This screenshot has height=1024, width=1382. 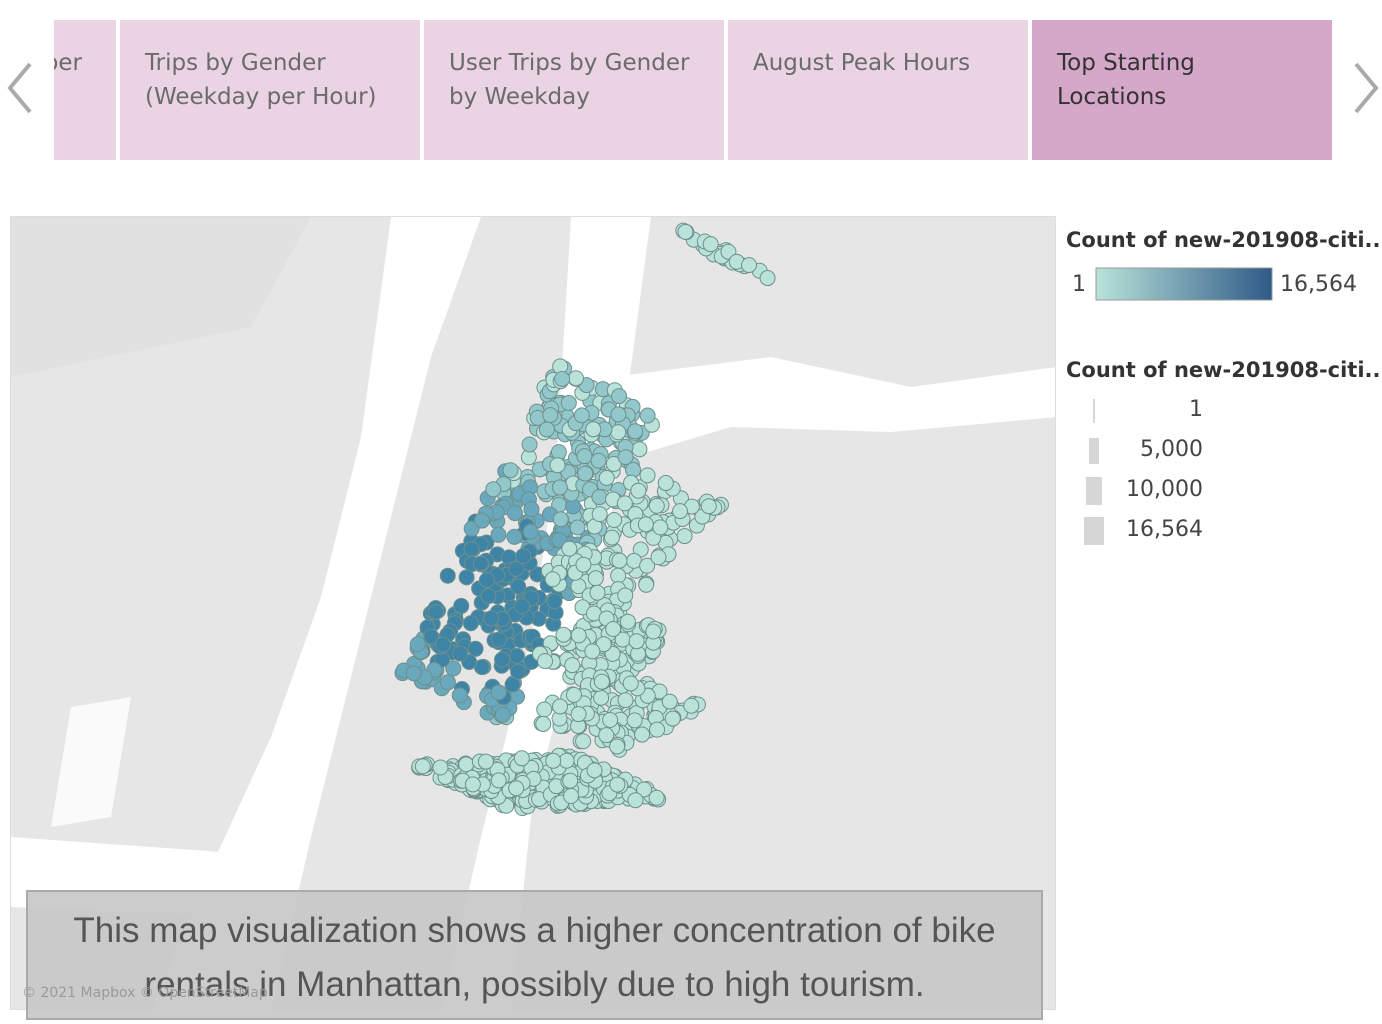 What do you see at coordinates (878, 90) in the screenshot?
I see `story-tab: August Peak Hours` at bounding box center [878, 90].